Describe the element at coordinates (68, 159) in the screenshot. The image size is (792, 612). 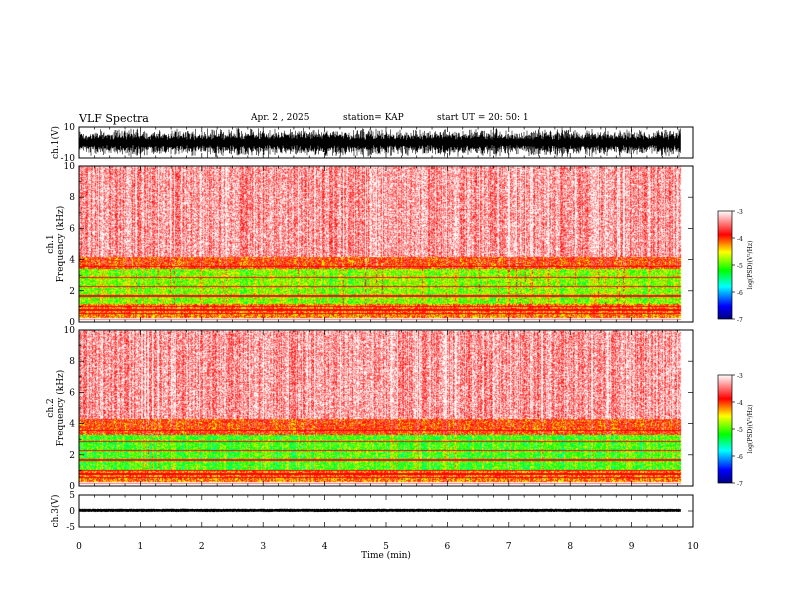
I see `y-tick-label: -10` at that location.